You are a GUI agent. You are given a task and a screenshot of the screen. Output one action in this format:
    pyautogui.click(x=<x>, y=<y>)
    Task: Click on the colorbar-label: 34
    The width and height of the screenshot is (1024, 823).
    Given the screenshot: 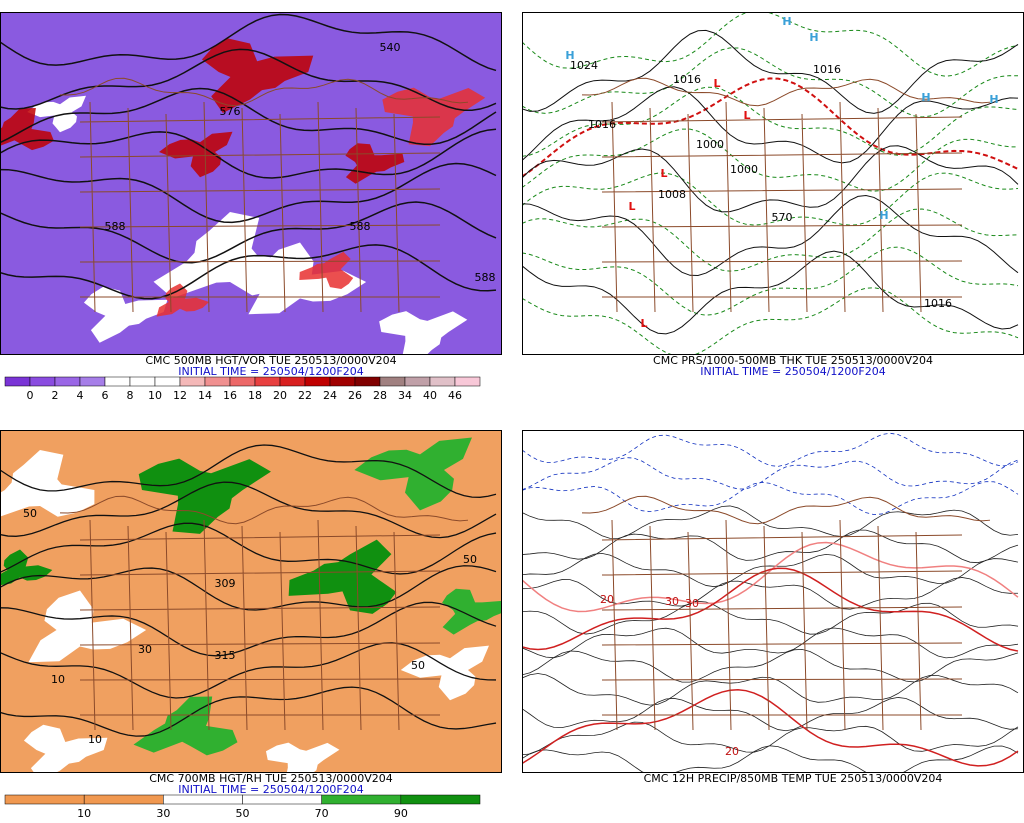 What is the action you would take?
    pyautogui.click(x=405, y=395)
    